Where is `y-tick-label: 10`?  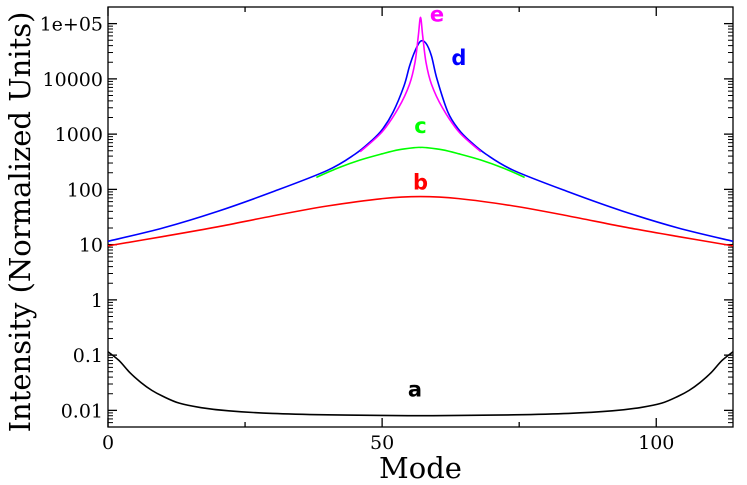
y-tick-label: 10 is located at coordinates (91, 246).